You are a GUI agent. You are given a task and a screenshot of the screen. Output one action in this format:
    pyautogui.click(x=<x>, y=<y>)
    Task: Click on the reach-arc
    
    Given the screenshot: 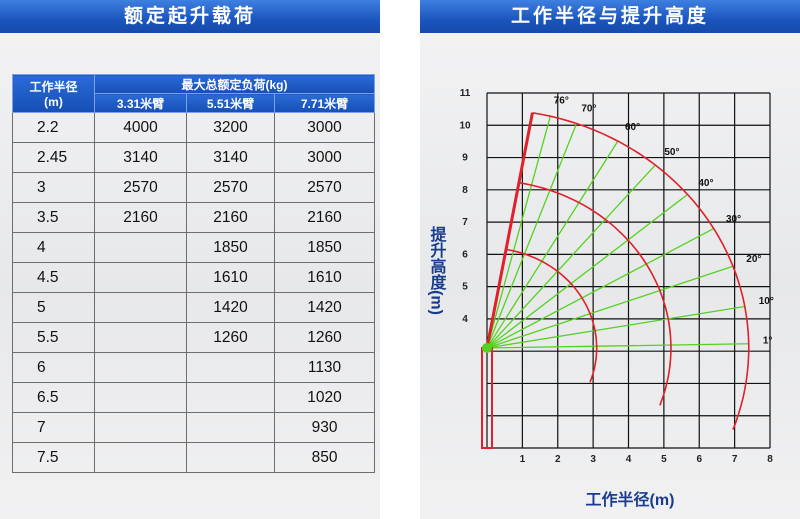 What is the action you would take?
    pyautogui.click(x=595, y=293)
    